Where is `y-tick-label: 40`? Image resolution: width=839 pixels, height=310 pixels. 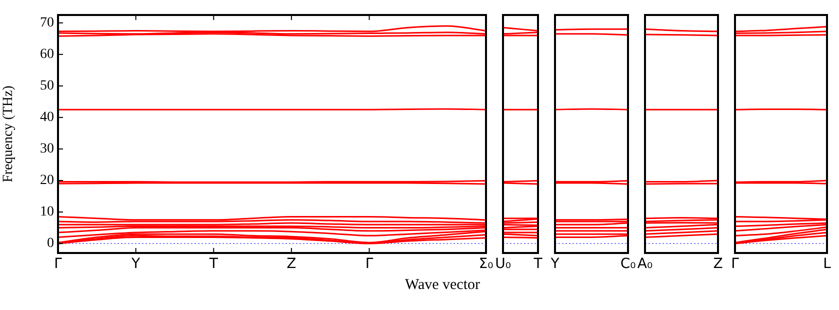
y-tick-label: 40 is located at coordinates (47, 118).